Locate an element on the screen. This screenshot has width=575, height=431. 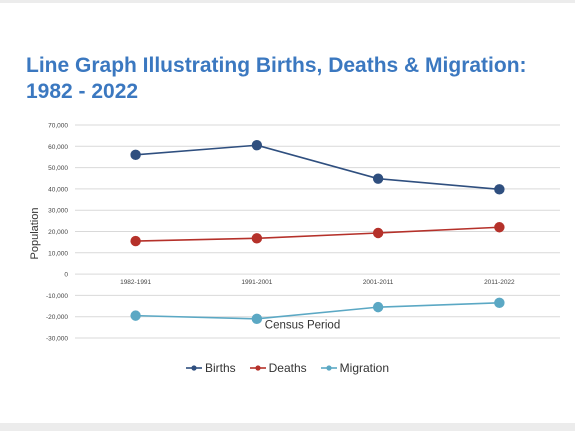
chart-legend: Births Deaths Migration is located at coordinates (287, 368).